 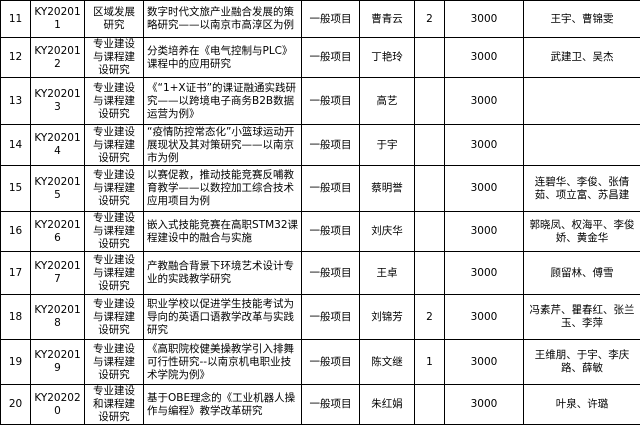 What do you see at coordinates (57, 19) in the screenshot?
I see `project-code: KY202011` at bounding box center [57, 19].